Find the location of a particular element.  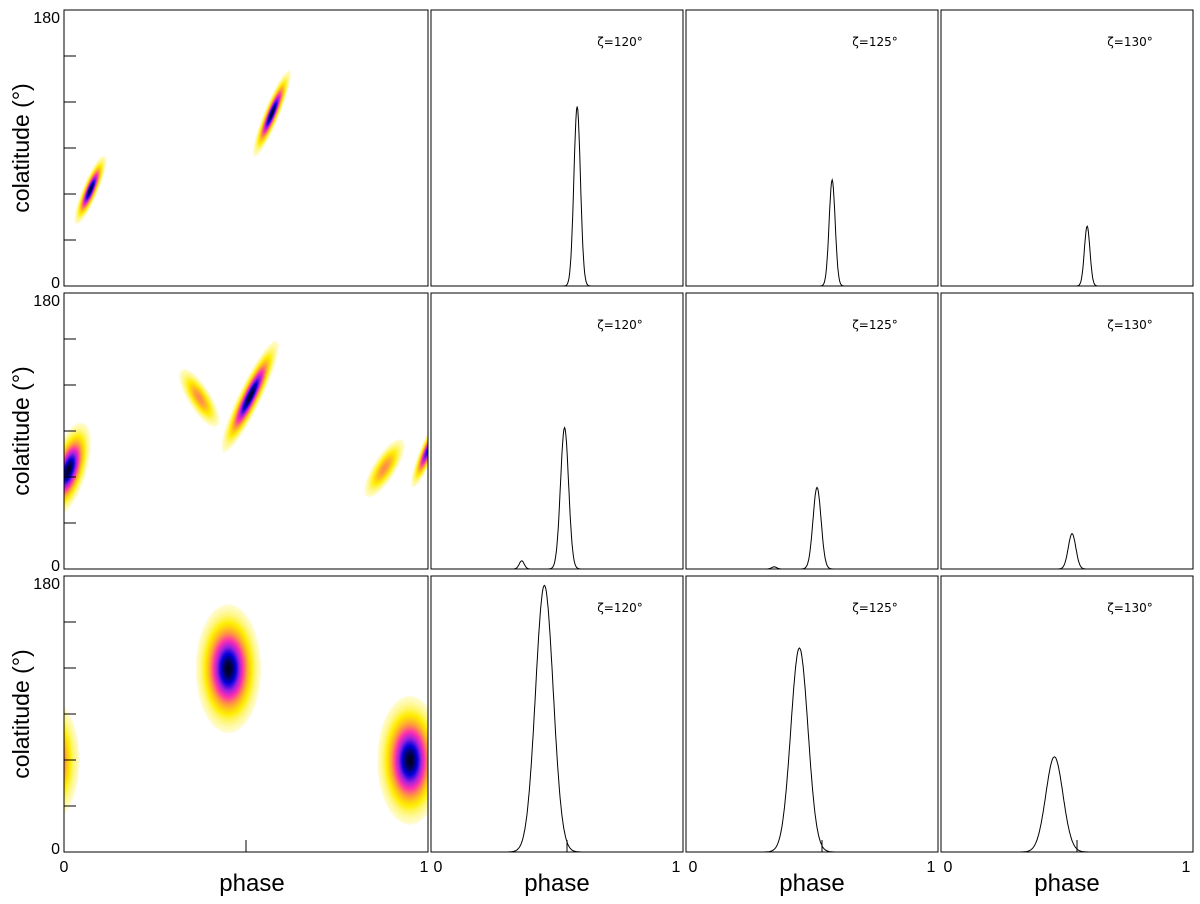

profile-panel-3-1: ζ=120° is located at coordinates (557, 714).